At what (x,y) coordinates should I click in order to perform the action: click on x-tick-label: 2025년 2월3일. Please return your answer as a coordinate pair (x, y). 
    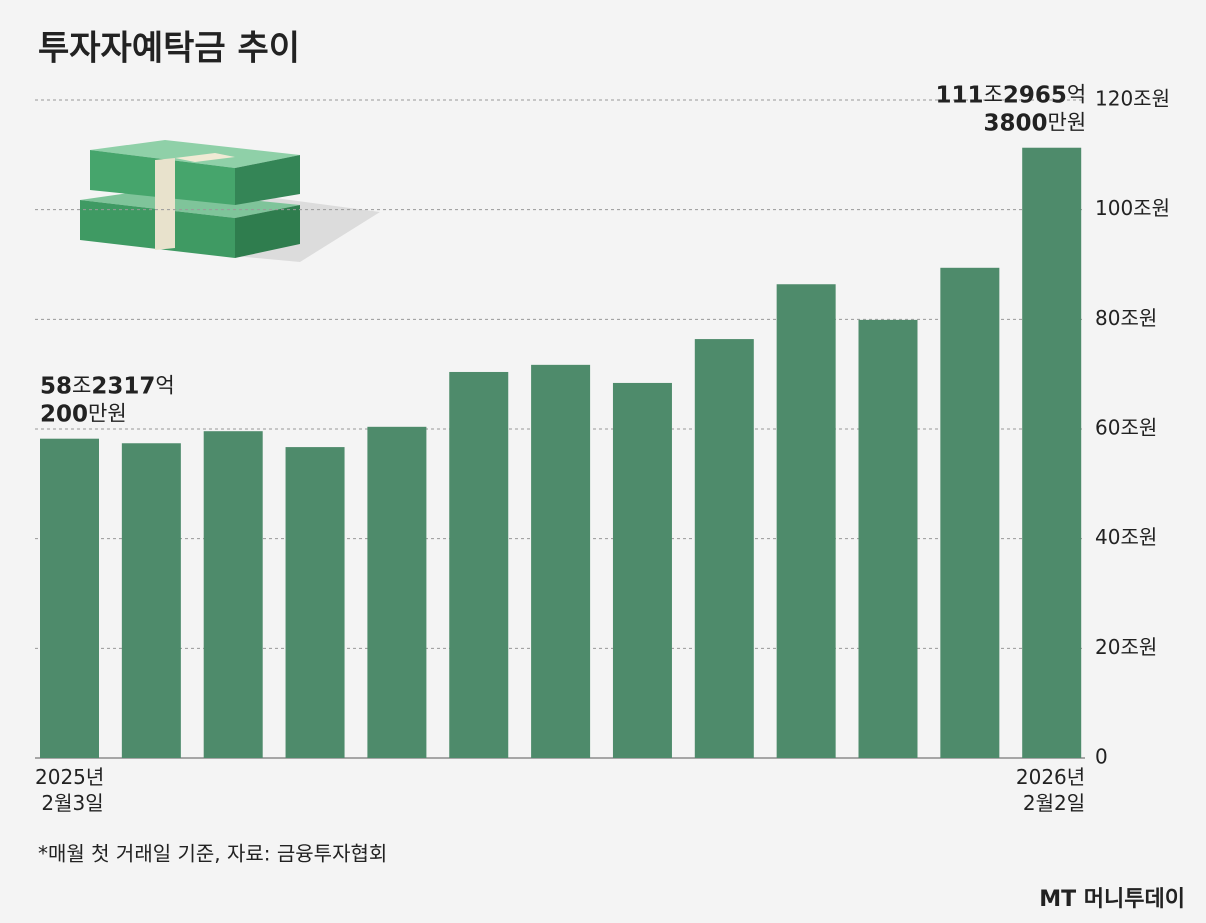
    Looking at the image, I should click on (69, 790).